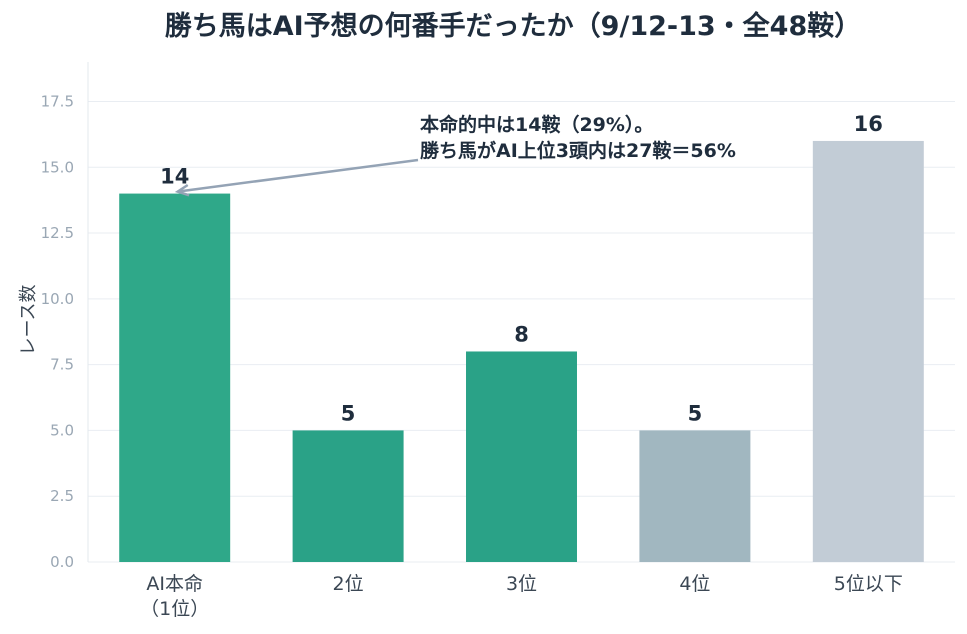 Image resolution: width=967 pixels, height=634 pixels. What do you see at coordinates (62, 562) in the screenshot?
I see `y-tick-label: 0.0` at bounding box center [62, 562].